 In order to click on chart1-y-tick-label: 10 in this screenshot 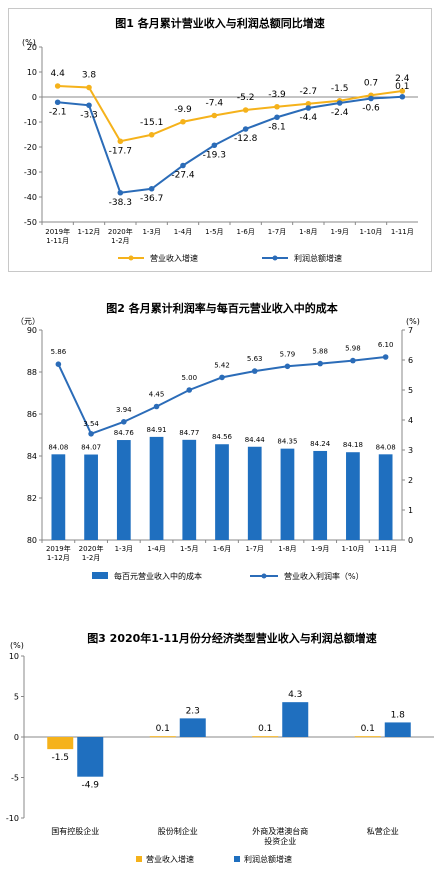, I will do `click(32, 72)`.